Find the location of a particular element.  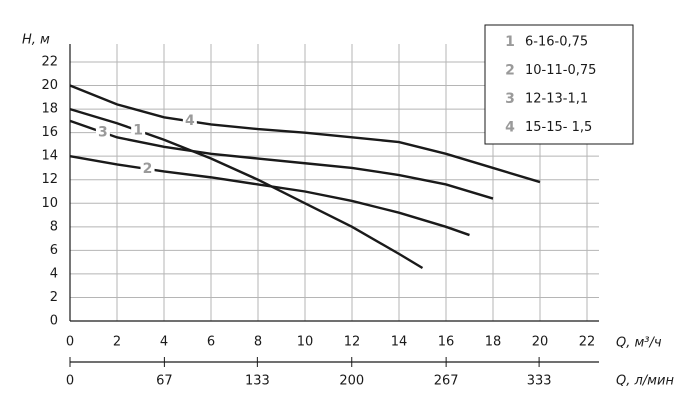

curve-label: 3 is located at coordinates (103, 133).